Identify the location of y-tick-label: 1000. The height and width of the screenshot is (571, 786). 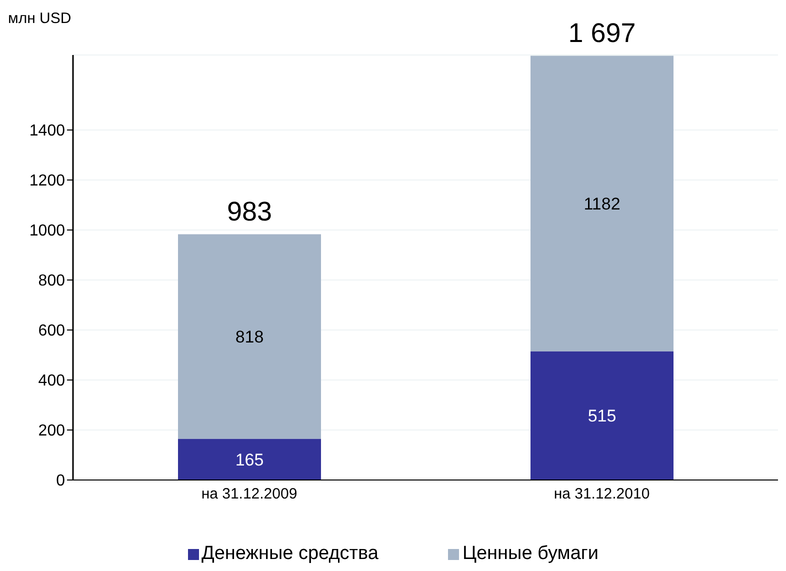
(47, 231).